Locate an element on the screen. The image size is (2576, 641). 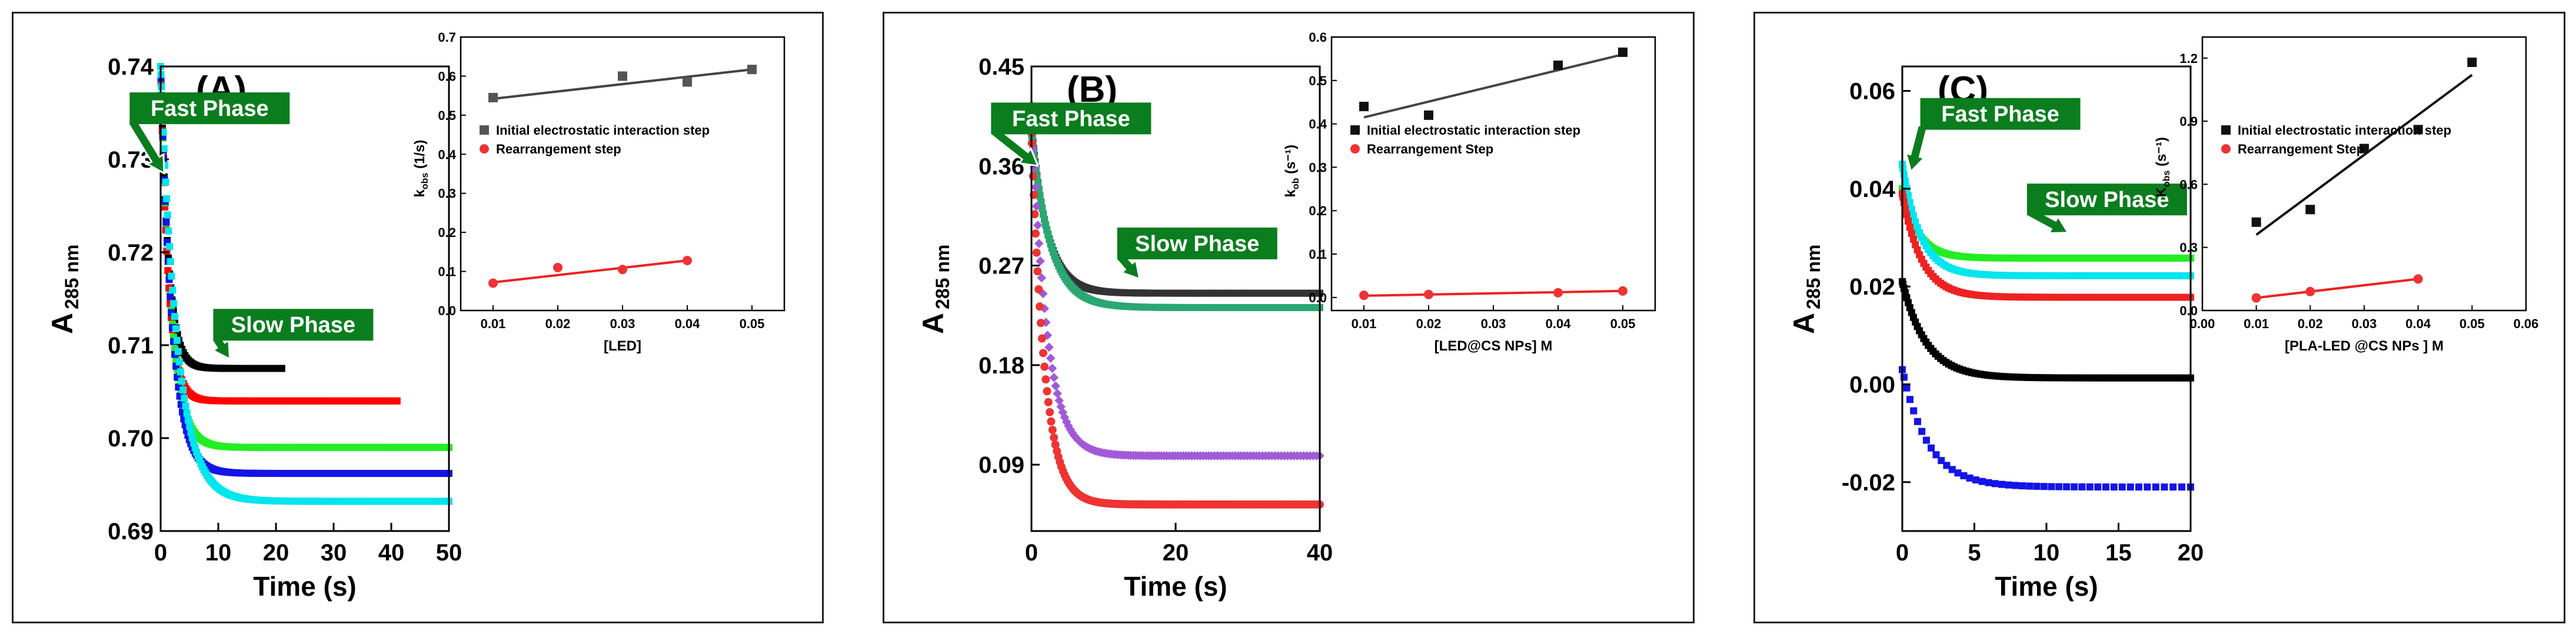
y-tick-label: 0.71 is located at coordinates (131, 346).